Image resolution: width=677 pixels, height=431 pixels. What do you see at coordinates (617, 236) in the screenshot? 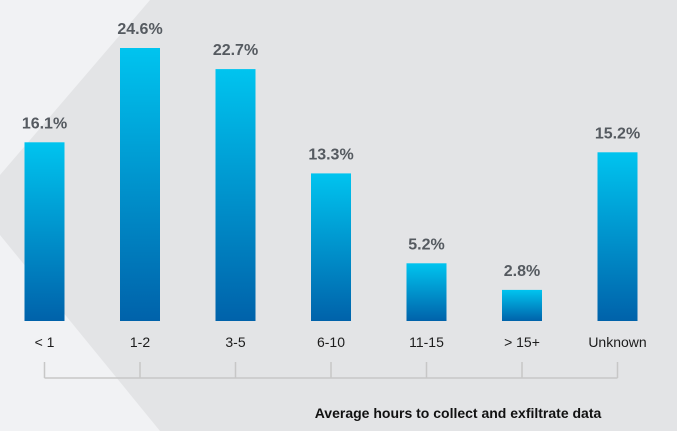
I see `bar-unknown` at bounding box center [617, 236].